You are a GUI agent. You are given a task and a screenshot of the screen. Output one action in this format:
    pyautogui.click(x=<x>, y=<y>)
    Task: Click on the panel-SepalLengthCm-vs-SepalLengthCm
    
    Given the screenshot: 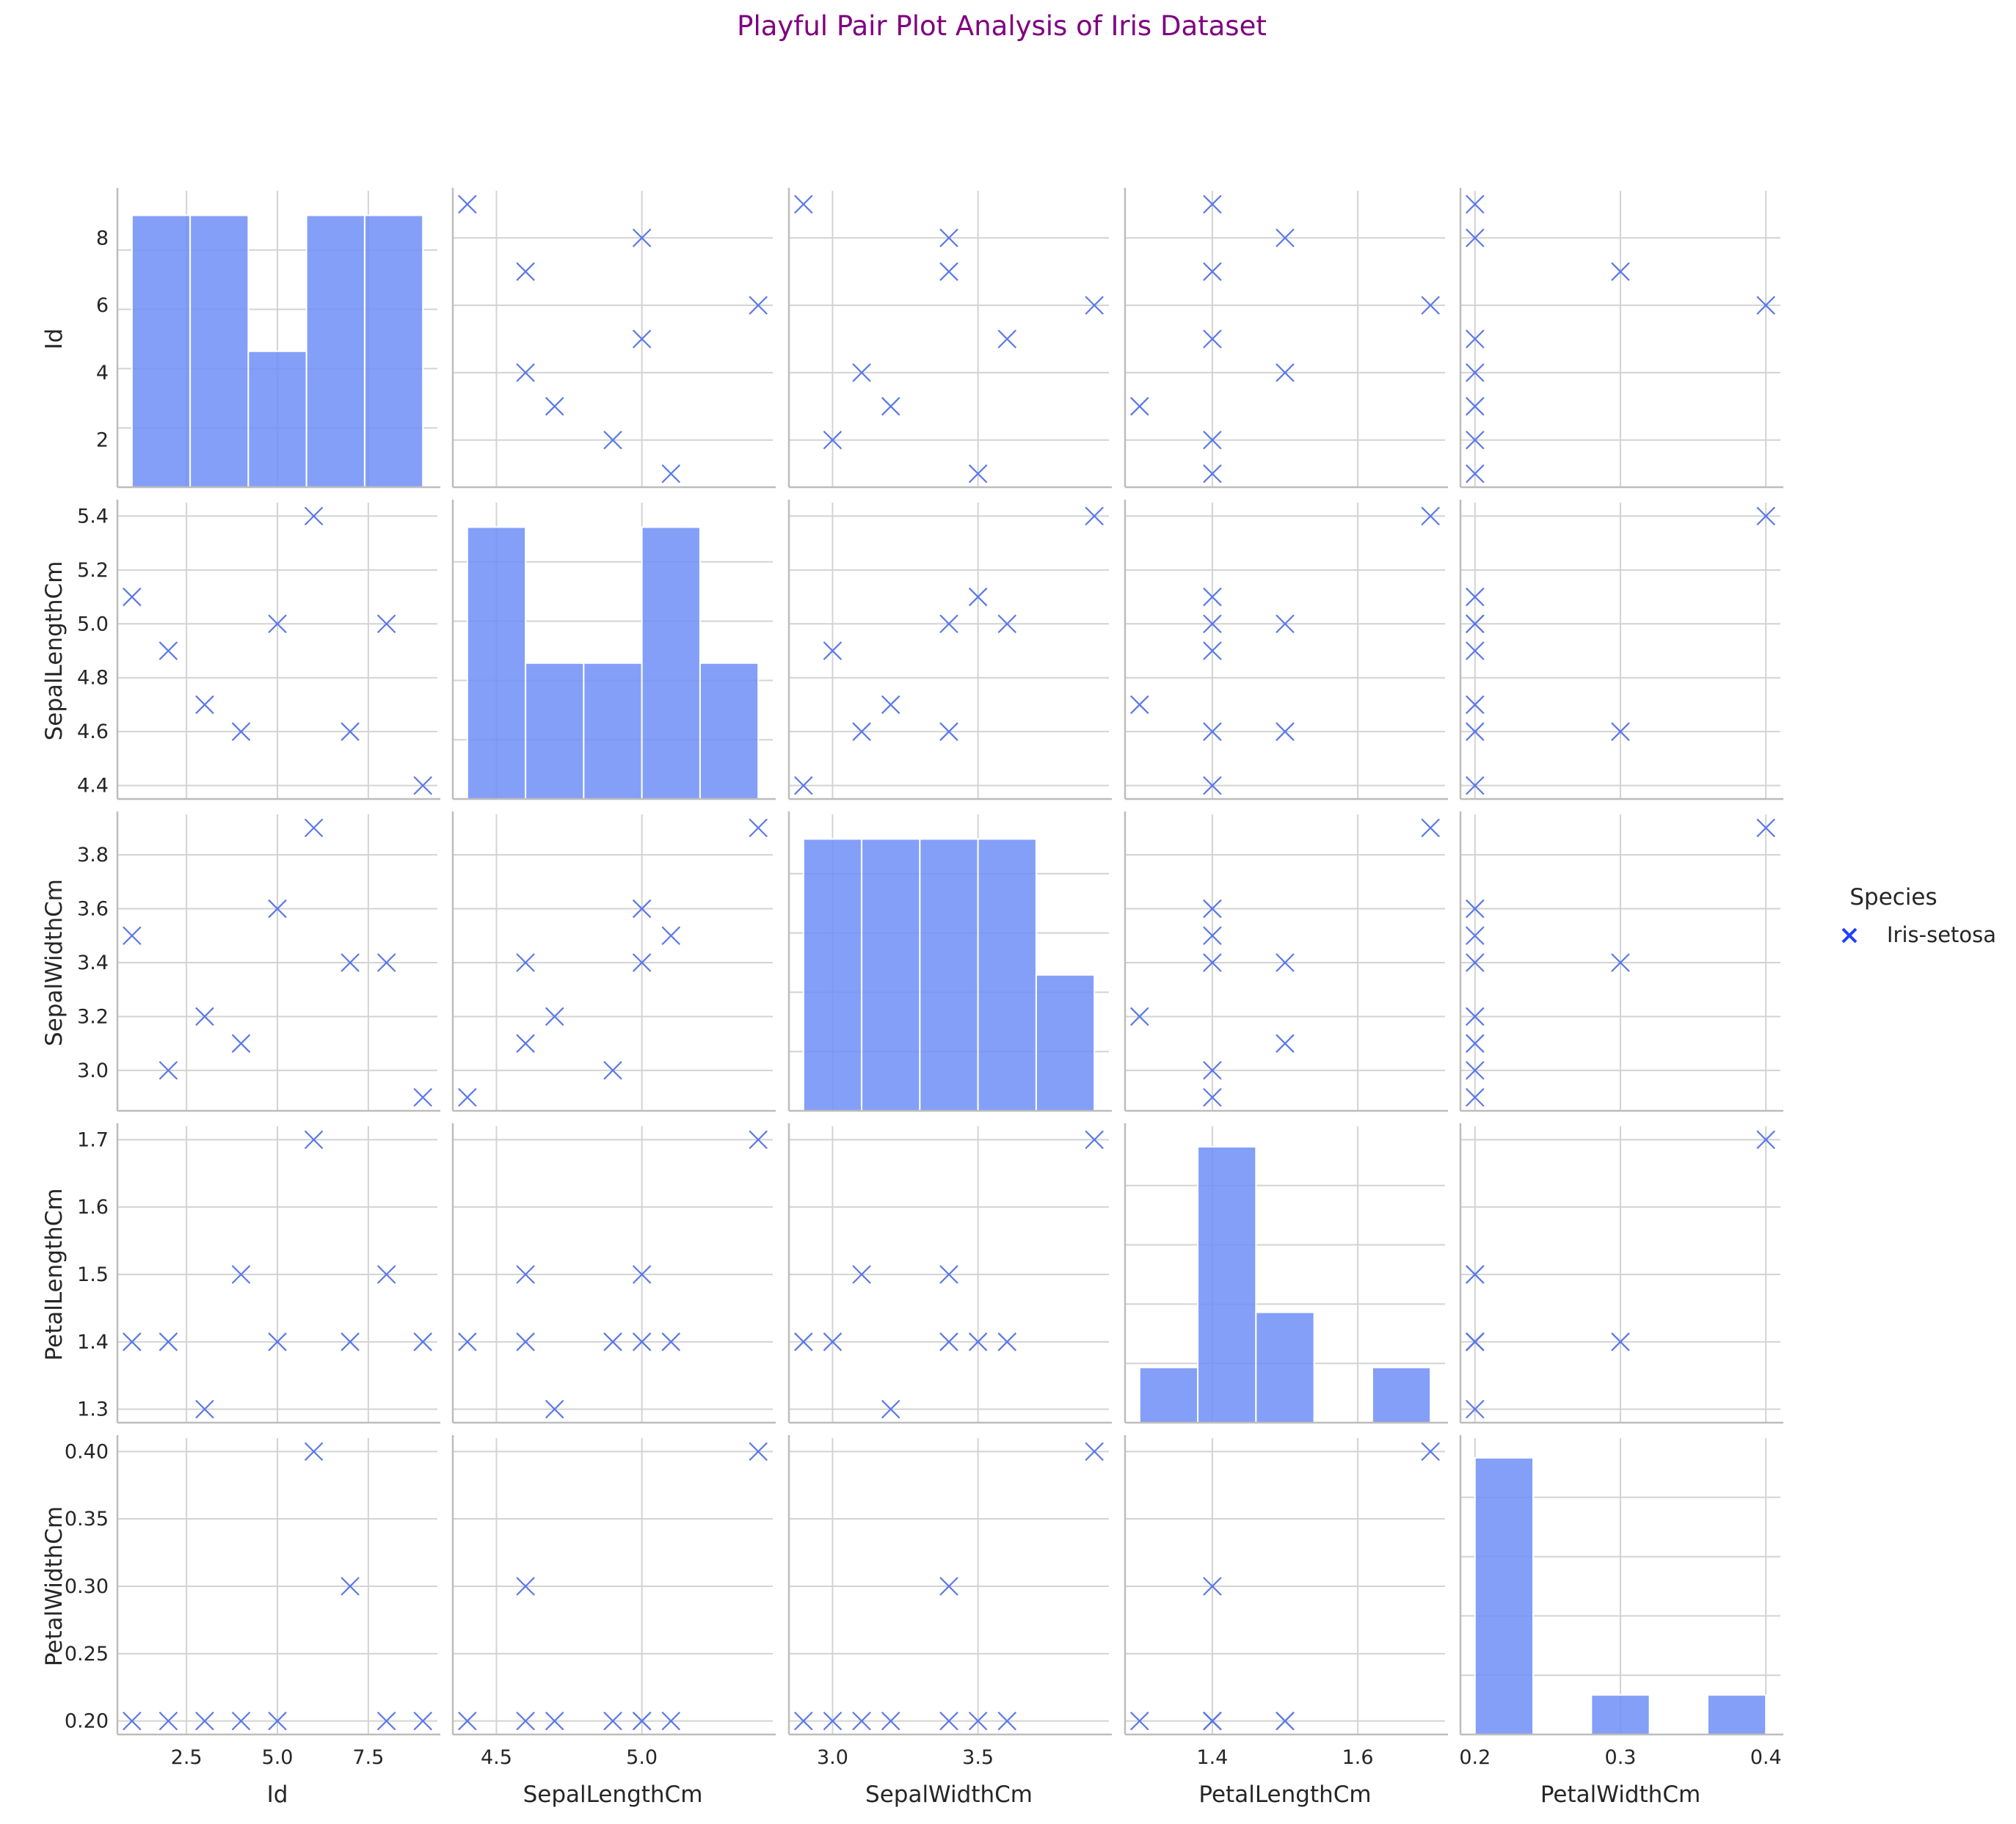 What is the action you would take?
    pyautogui.click(x=613, y=650)
    